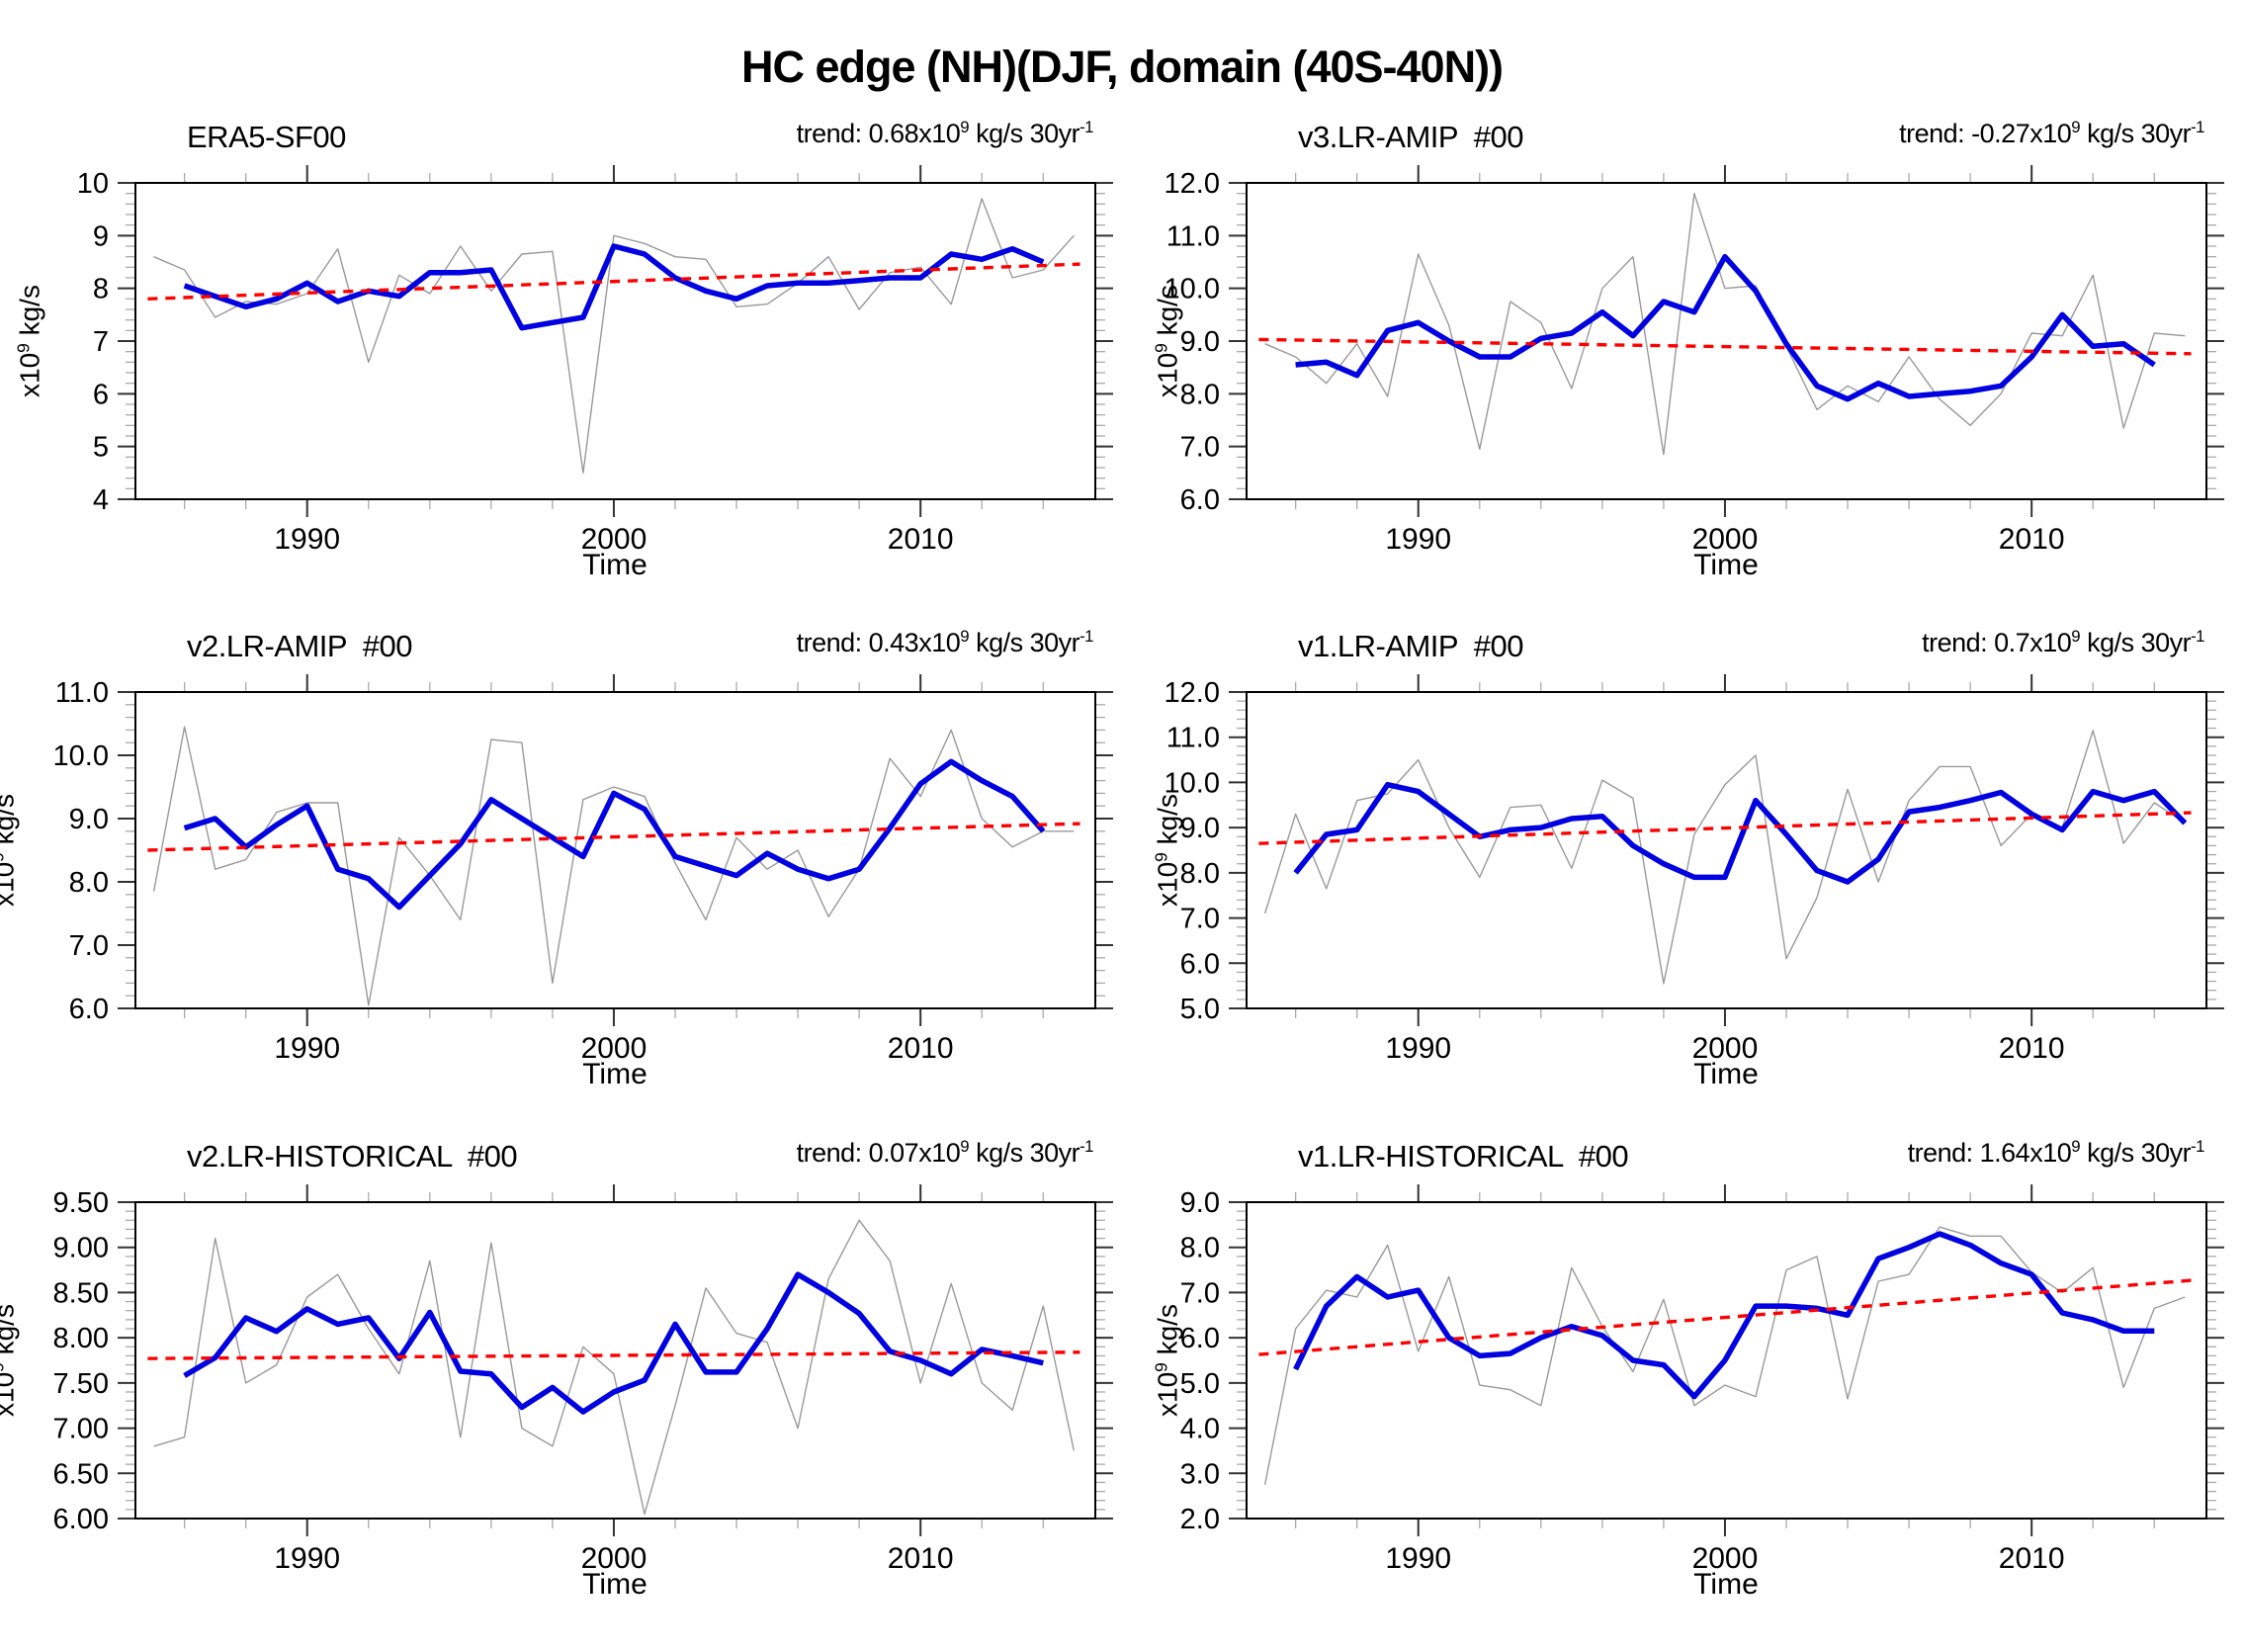 The height and width of the screenshot is (1652, 2244). What do you see at coordinates (1200, 1520) in the screenshot?
I see `y-tick-label: 2.0` at bounding box center [1200, 1520].